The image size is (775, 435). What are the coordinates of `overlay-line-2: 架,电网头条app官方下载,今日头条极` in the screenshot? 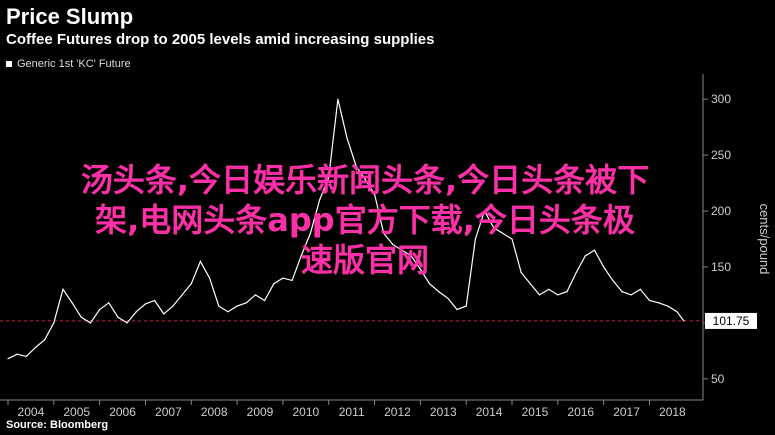 It's located at (365, 220).